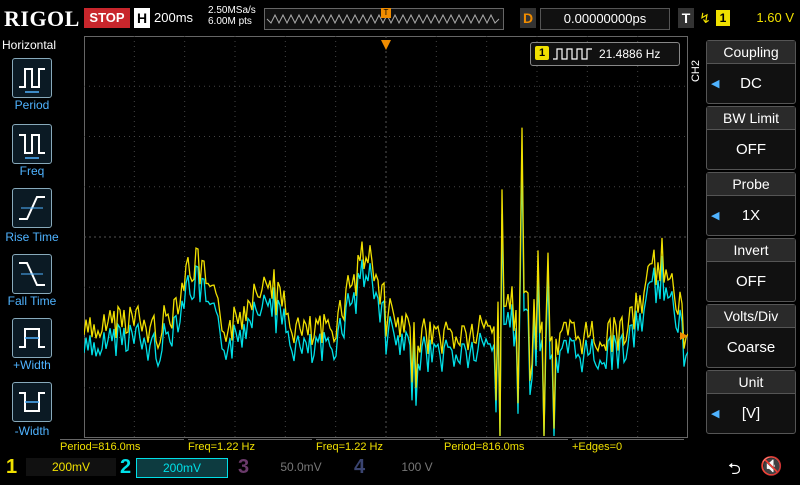 The height and width of the screenshot is (485, 800). I want to click on coupling-menu: Coupling ◀ DC, so click(751, 72).